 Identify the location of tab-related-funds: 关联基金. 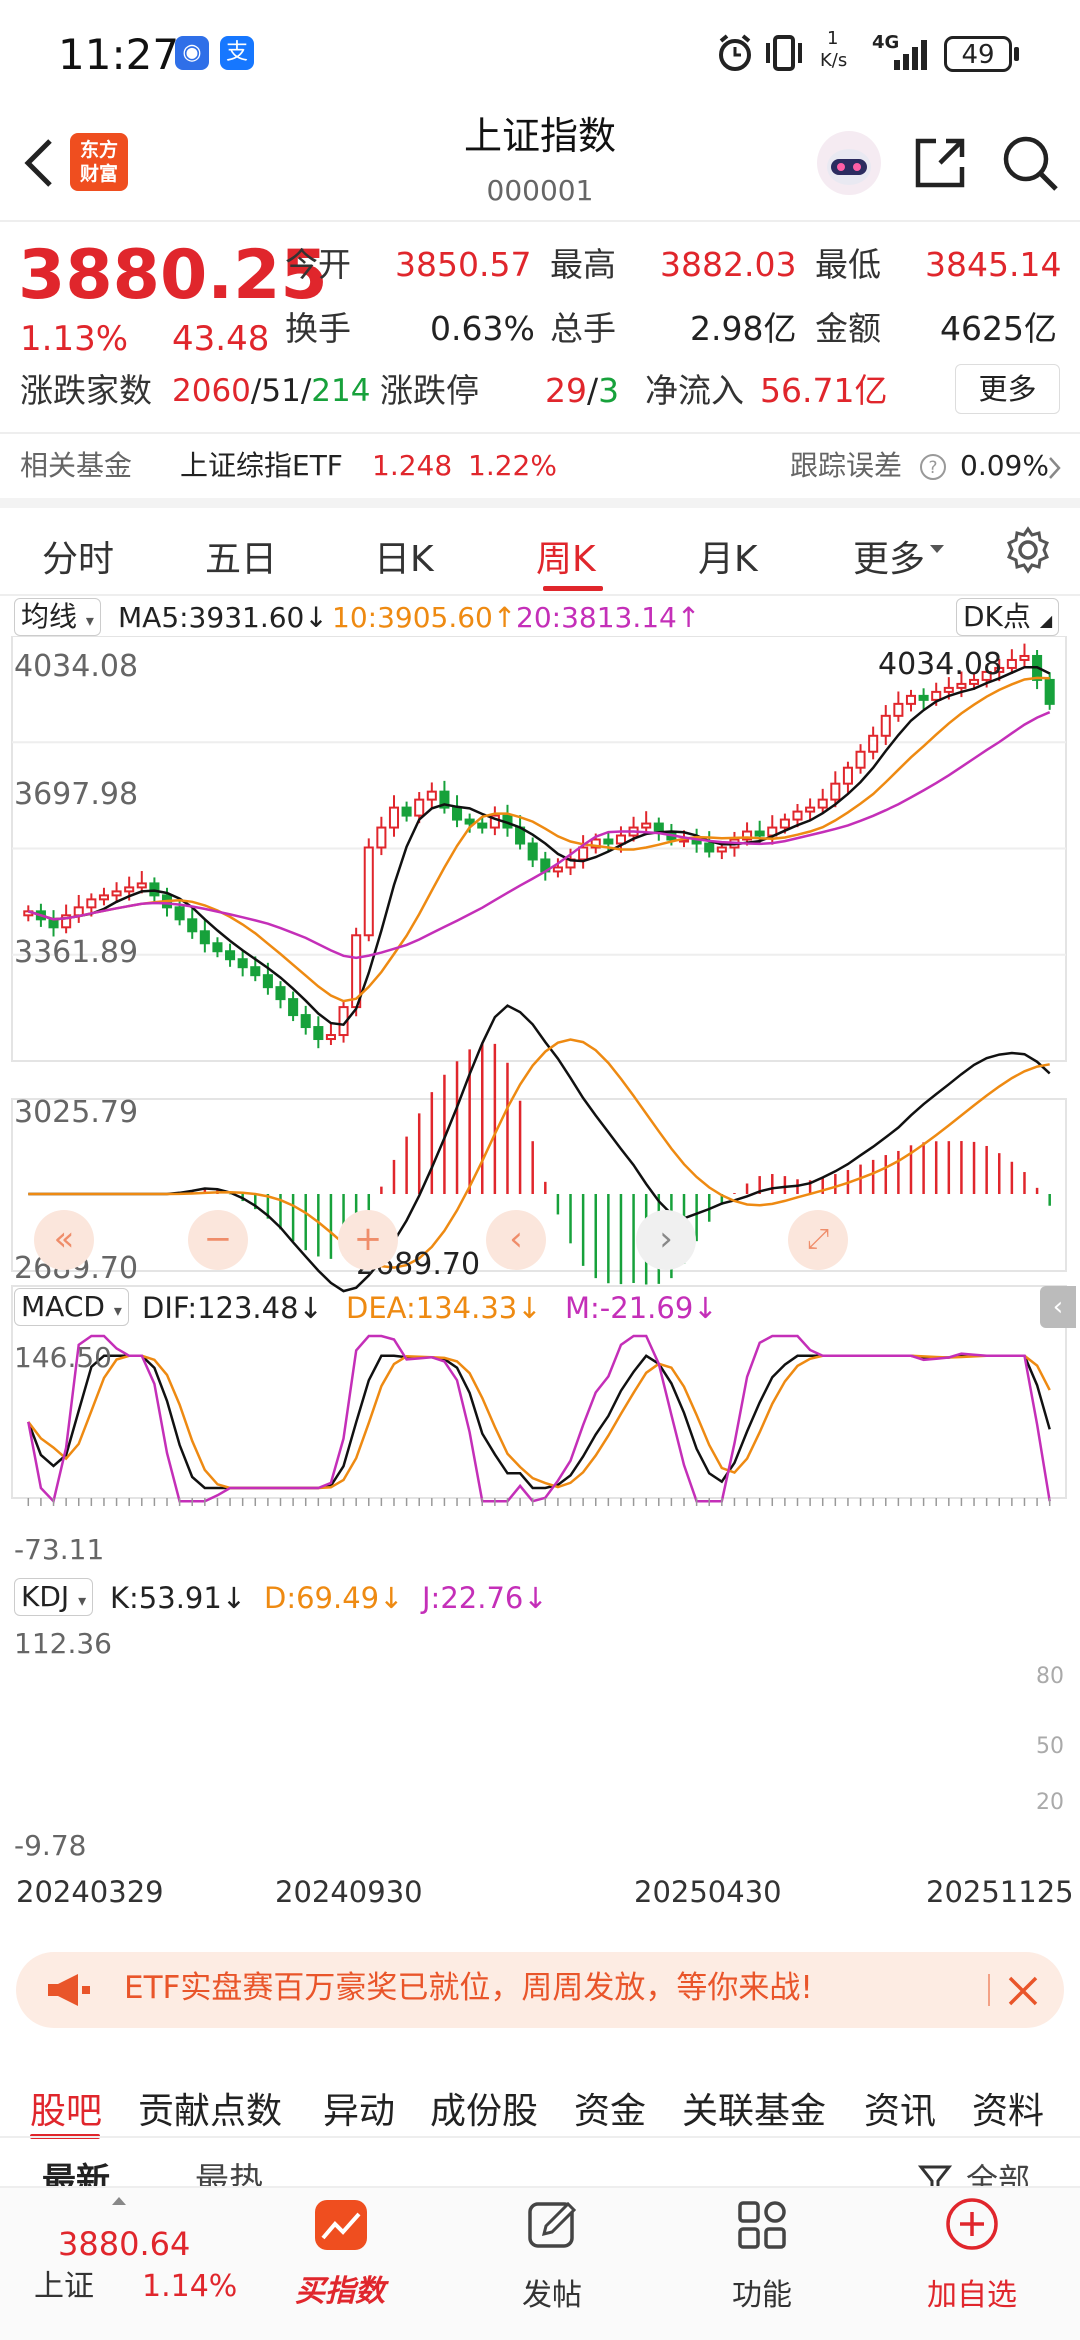
(754, 2111).